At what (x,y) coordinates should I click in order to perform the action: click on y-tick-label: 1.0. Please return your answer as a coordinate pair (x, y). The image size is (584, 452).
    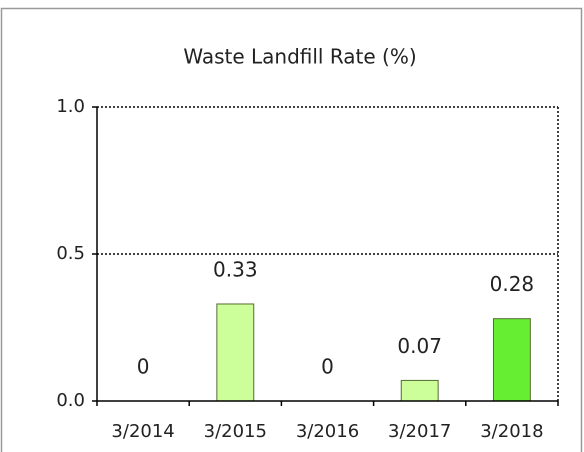
    Looking at the image, I should click on (70, 106).